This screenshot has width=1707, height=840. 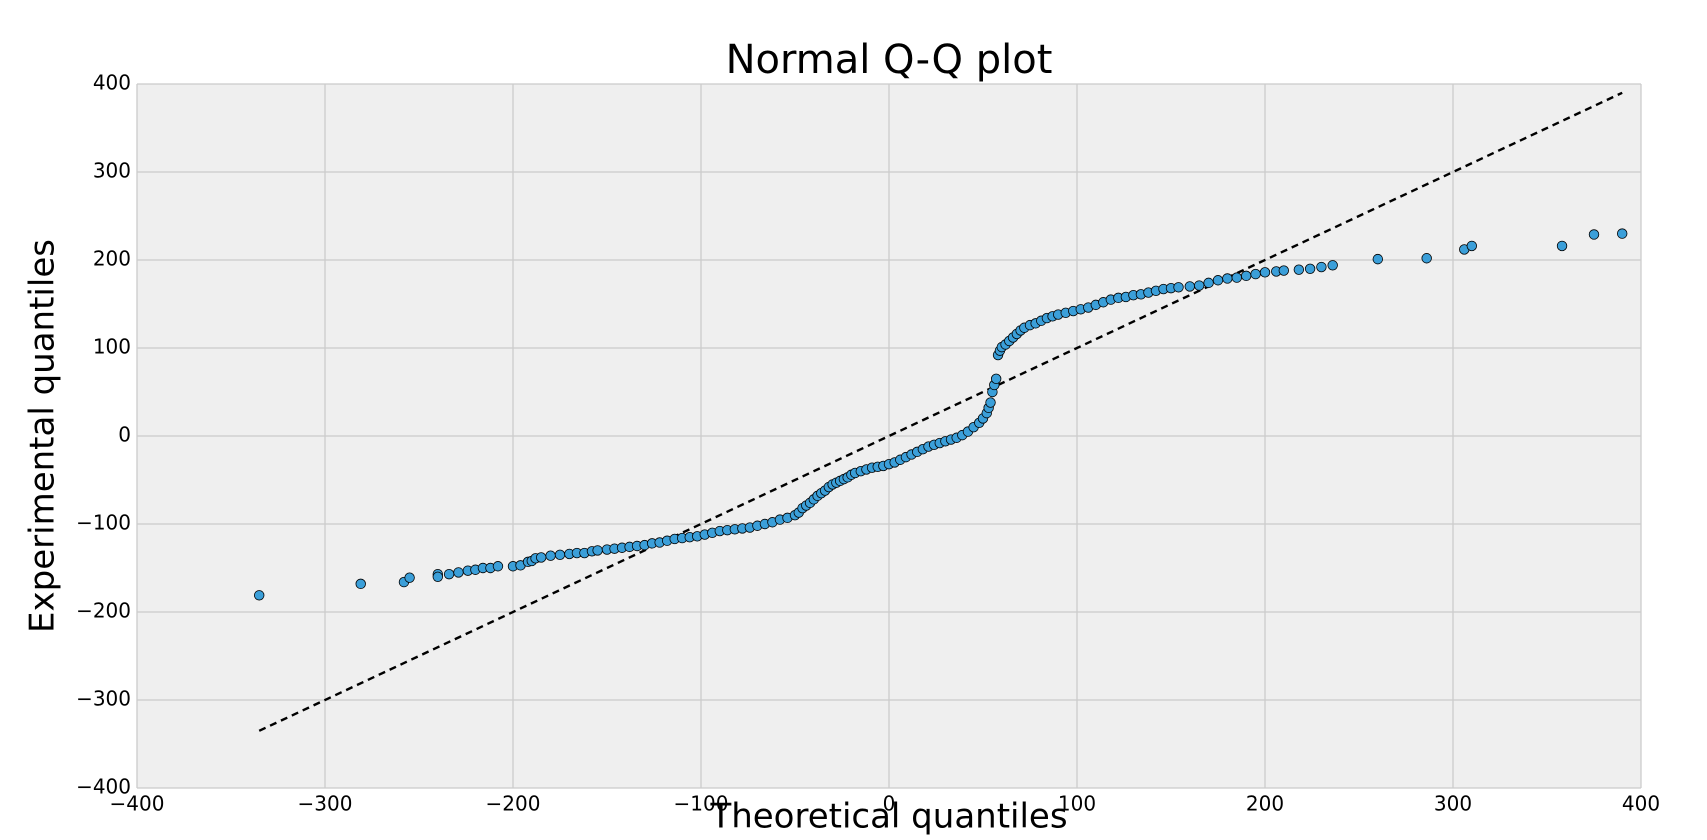 What do you see at coordinates (137, 804) in the screenshot?
I see `x-tick-label: −400` at bounding box center [137, 804].